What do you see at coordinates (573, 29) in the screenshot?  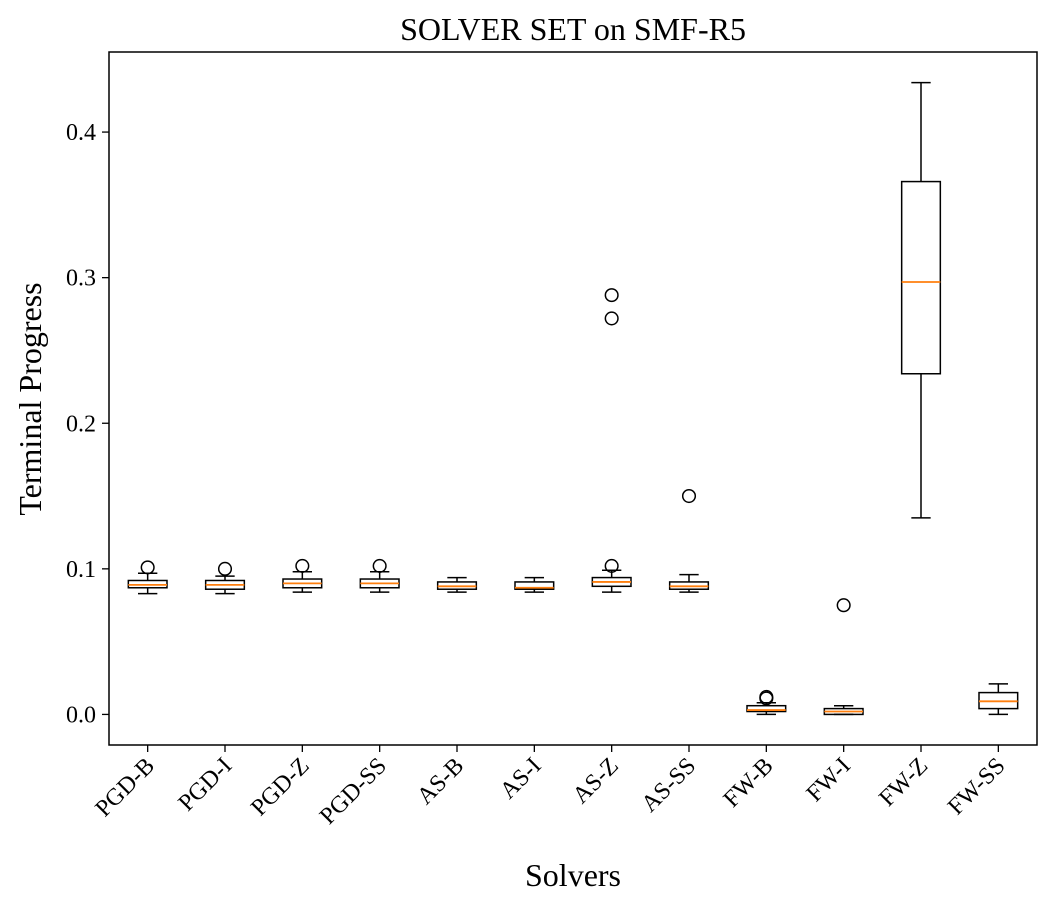 I see `chart-title: SOLVER SET on SMF-R5` at bounding box center [573, 29].